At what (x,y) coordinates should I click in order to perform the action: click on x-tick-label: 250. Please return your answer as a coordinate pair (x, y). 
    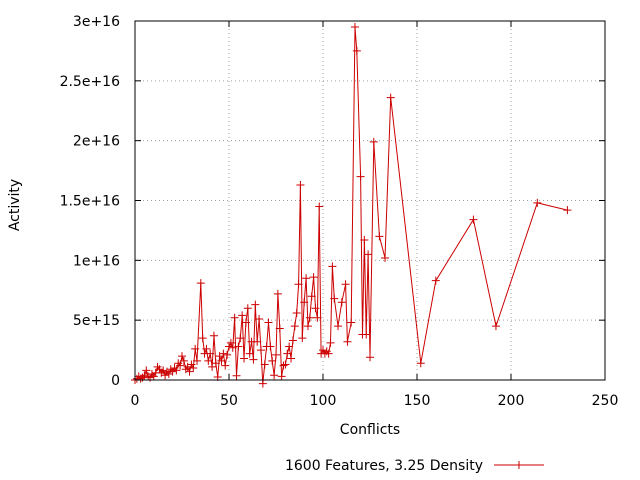
    Looking at the image, I should click on (605, 401).